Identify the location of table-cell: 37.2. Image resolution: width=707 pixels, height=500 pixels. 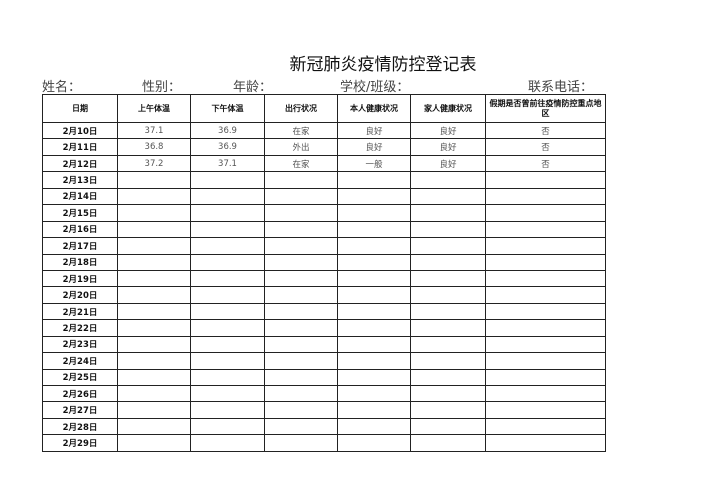
(154, 163).